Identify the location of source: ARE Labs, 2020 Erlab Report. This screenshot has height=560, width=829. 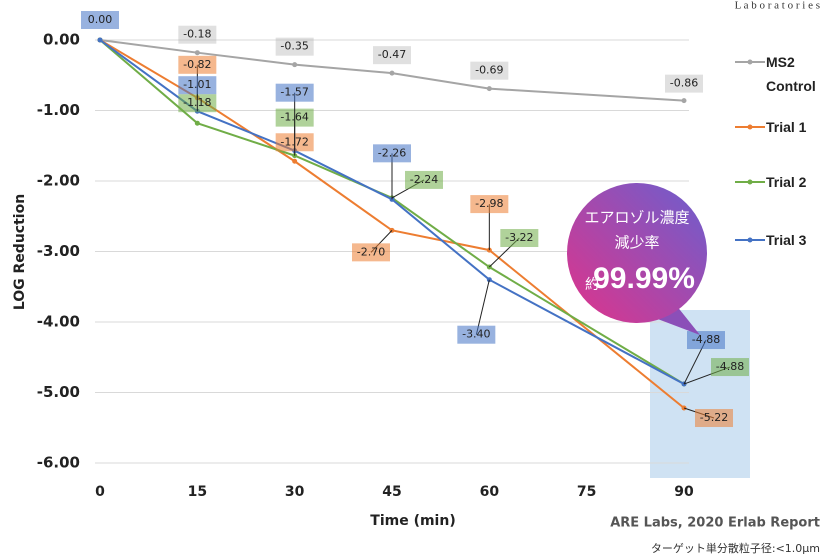
(715, 523).